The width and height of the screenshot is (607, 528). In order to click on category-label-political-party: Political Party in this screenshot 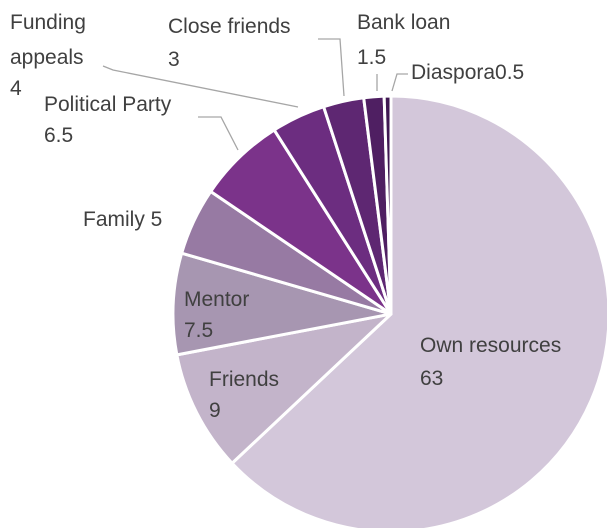, I will do `click(108, 104)`.